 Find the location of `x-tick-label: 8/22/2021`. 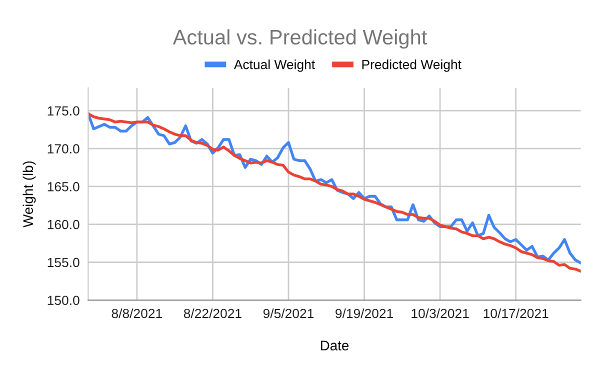

x-tick-label: 8/22/2021 is located at coordinates (213, 313).